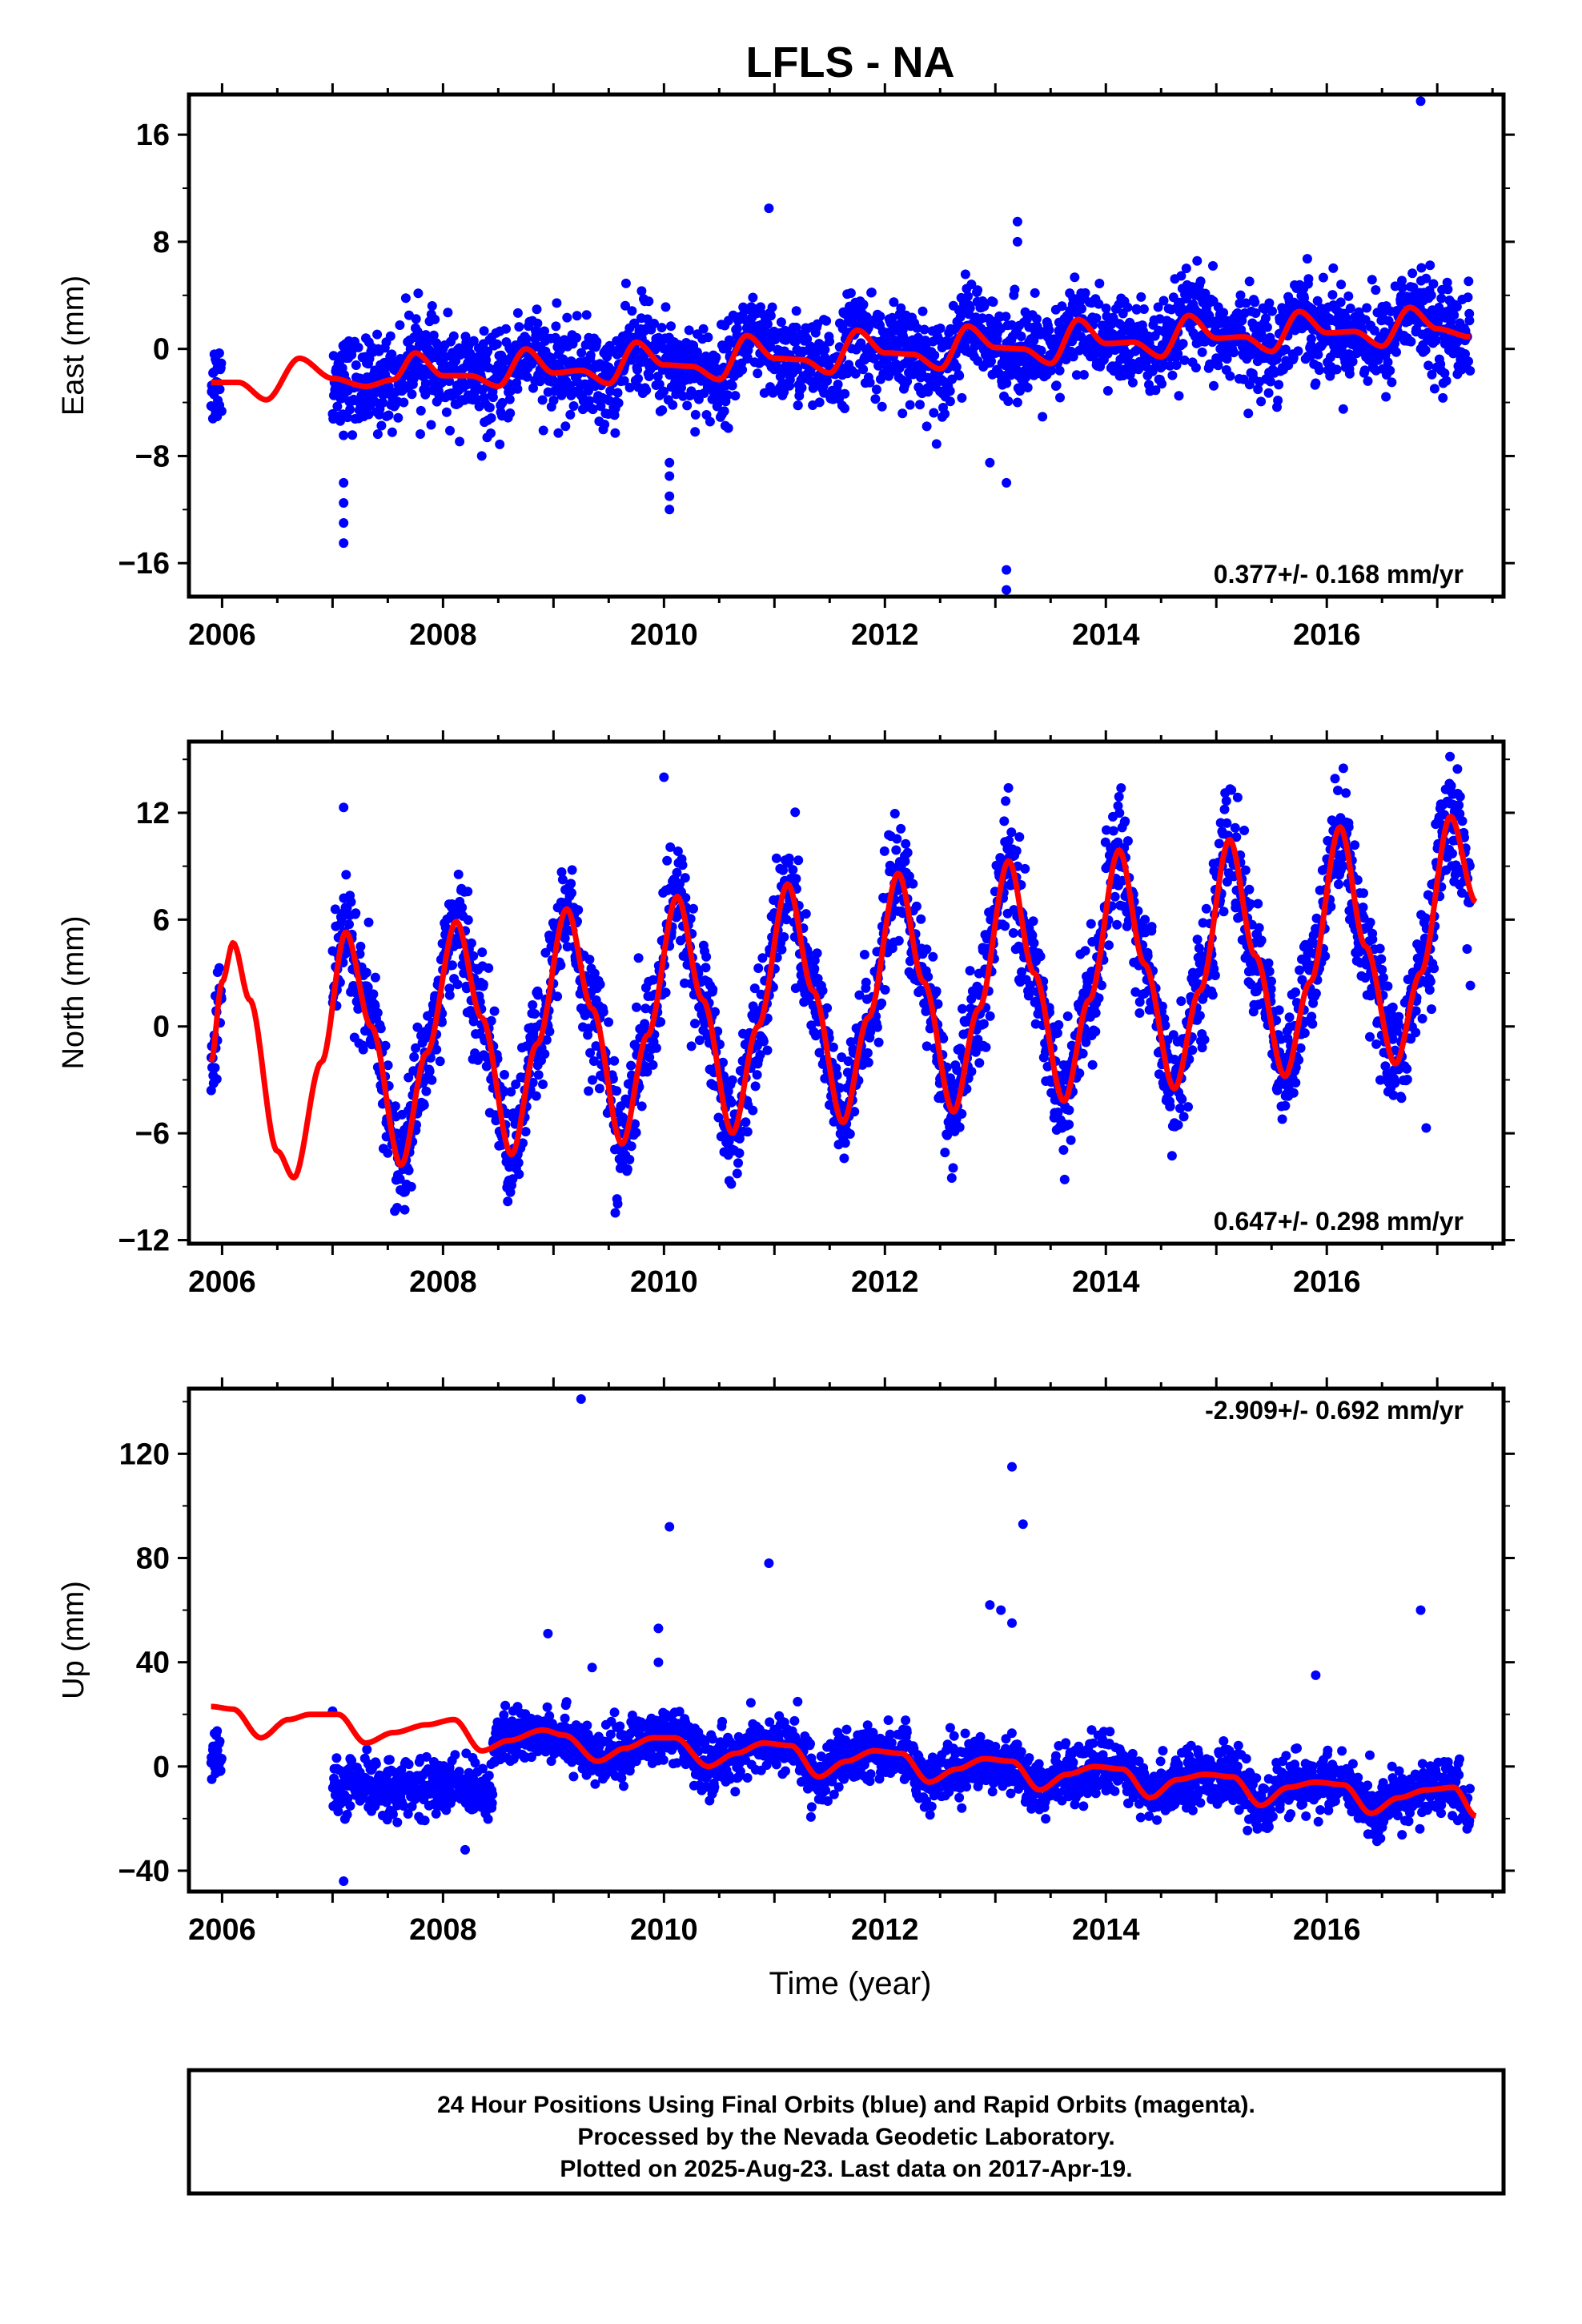 The width and height of the screenshot is (1582, 2324). I want to click on y-tick-label: 12, so click(153, 813).